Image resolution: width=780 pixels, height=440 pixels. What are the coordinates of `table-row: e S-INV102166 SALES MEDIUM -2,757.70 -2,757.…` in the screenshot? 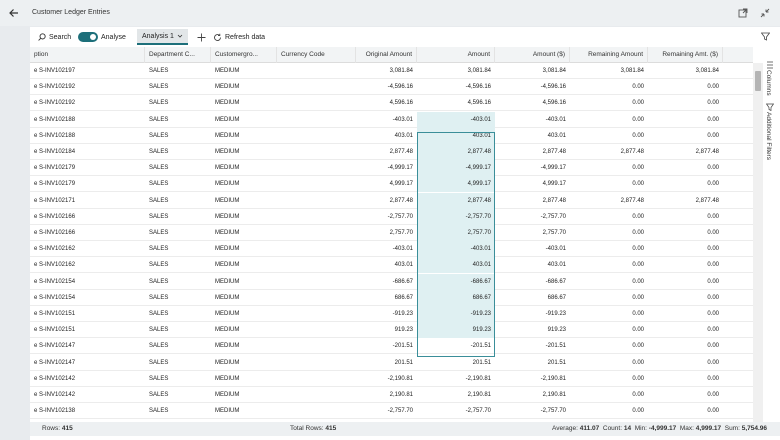 It's located at (391, 216).